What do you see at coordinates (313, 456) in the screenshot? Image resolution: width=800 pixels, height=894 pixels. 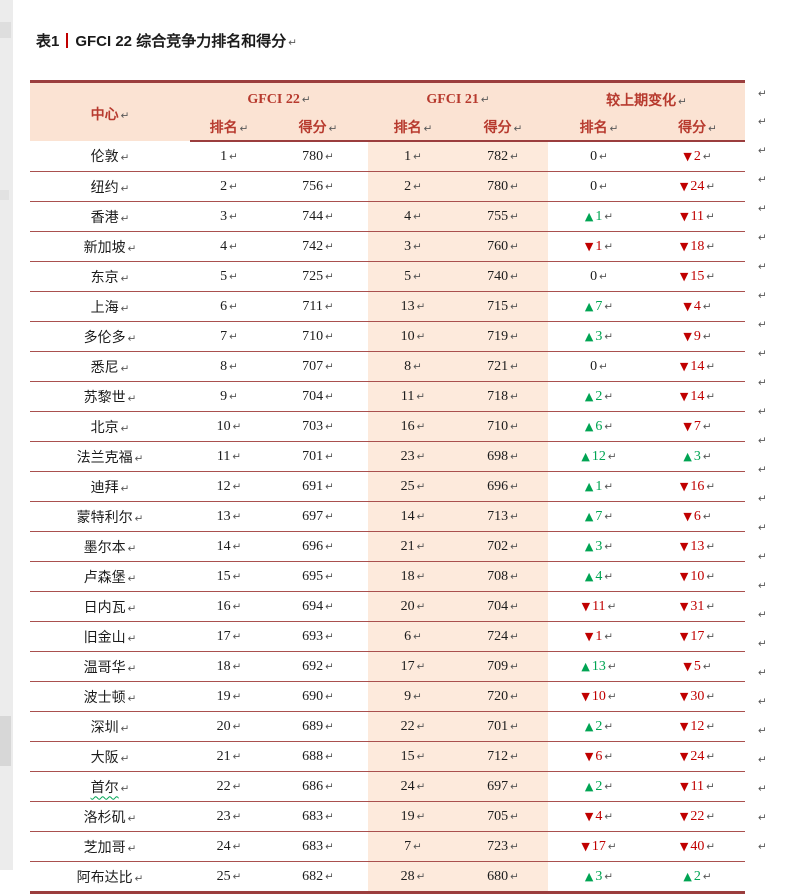 I see `cell-value: 701` at bounding box center [313, 456].